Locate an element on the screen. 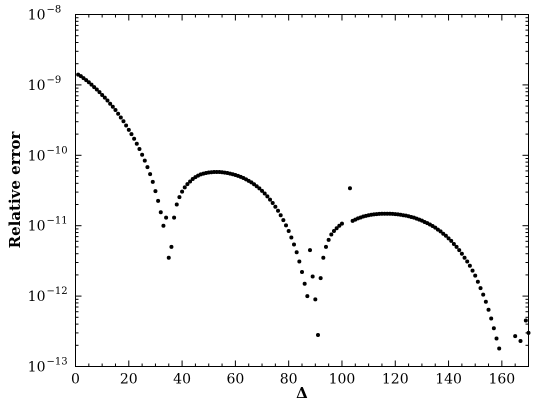 The height and width of the screenshot is (403, 536). x-tick-label: 160 is located at coordinates (501, 380).